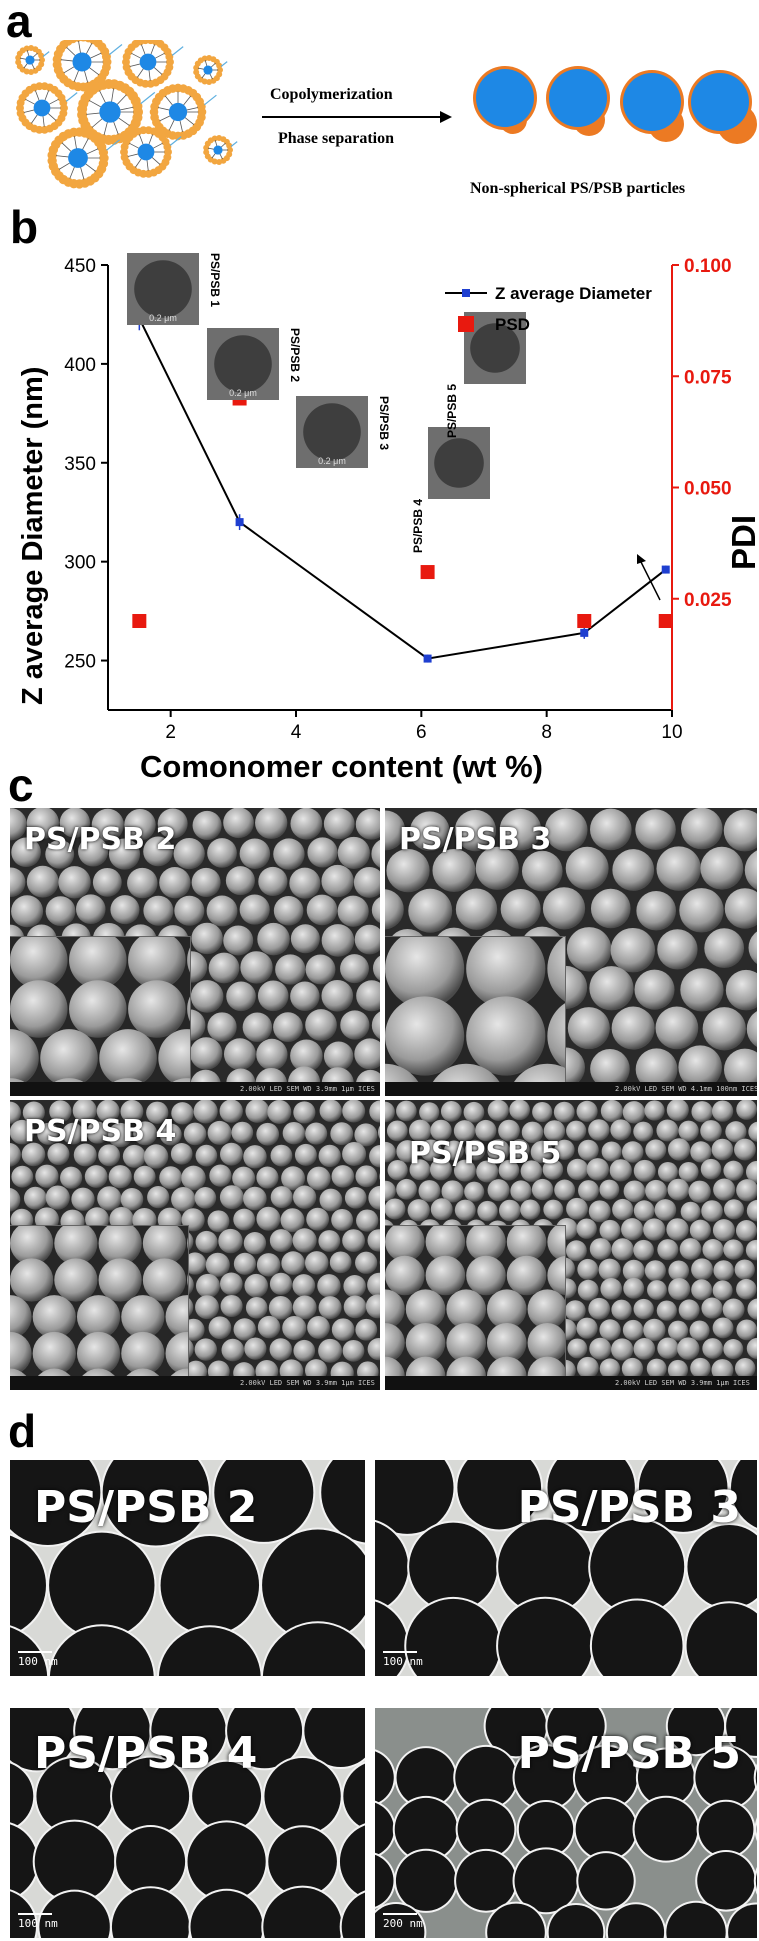  I want to click on inset-label: PS/PSB 4, so click(418, 526).